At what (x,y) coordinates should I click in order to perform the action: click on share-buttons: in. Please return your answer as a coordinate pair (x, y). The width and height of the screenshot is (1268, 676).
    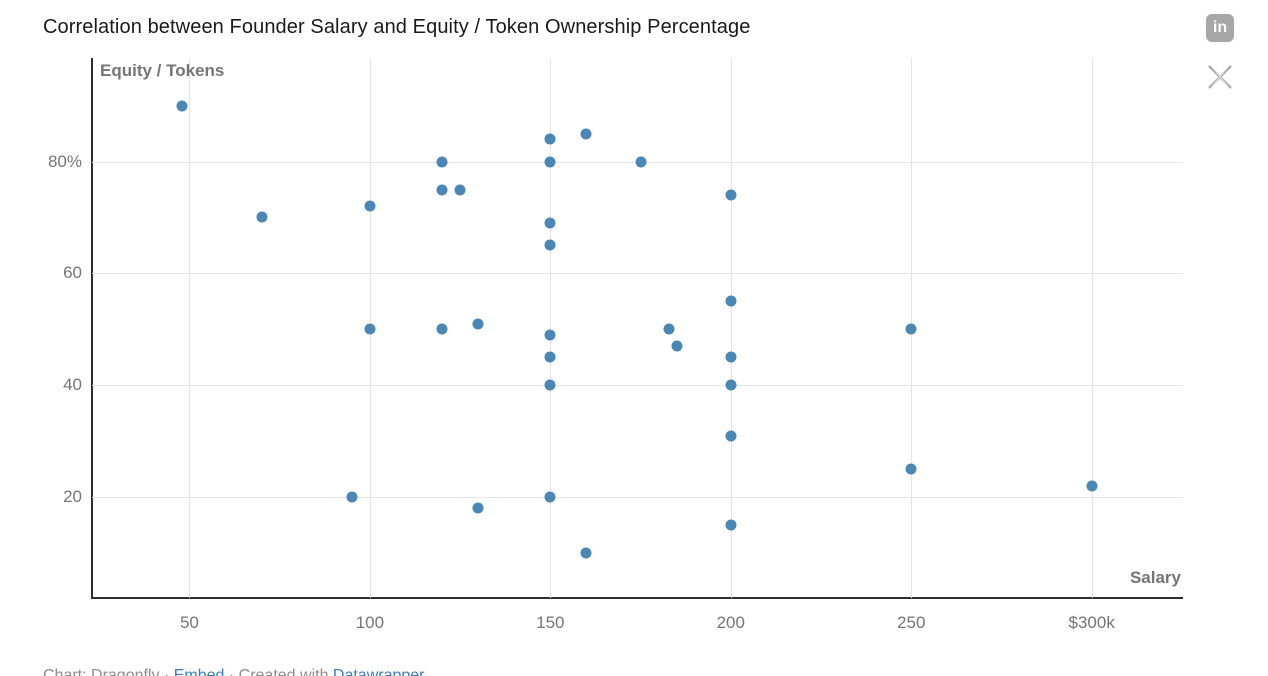
    Looking at the image, I should click on (1220, 53).